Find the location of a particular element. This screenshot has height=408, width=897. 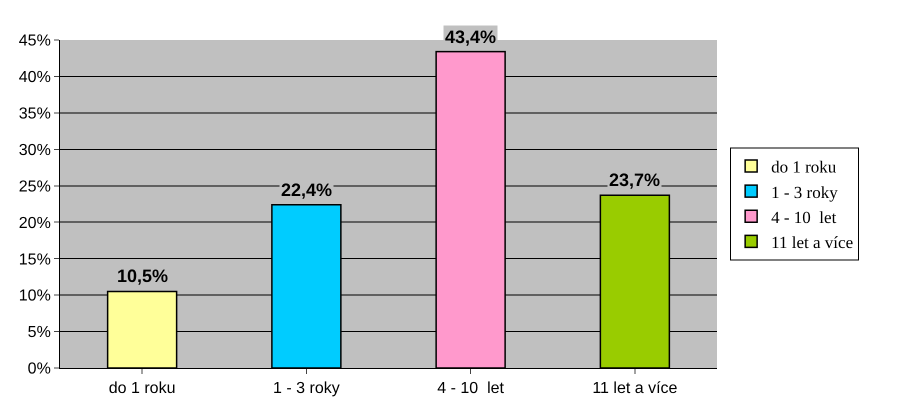

y-tick-label: 0% is located at coordinates (39, 369).